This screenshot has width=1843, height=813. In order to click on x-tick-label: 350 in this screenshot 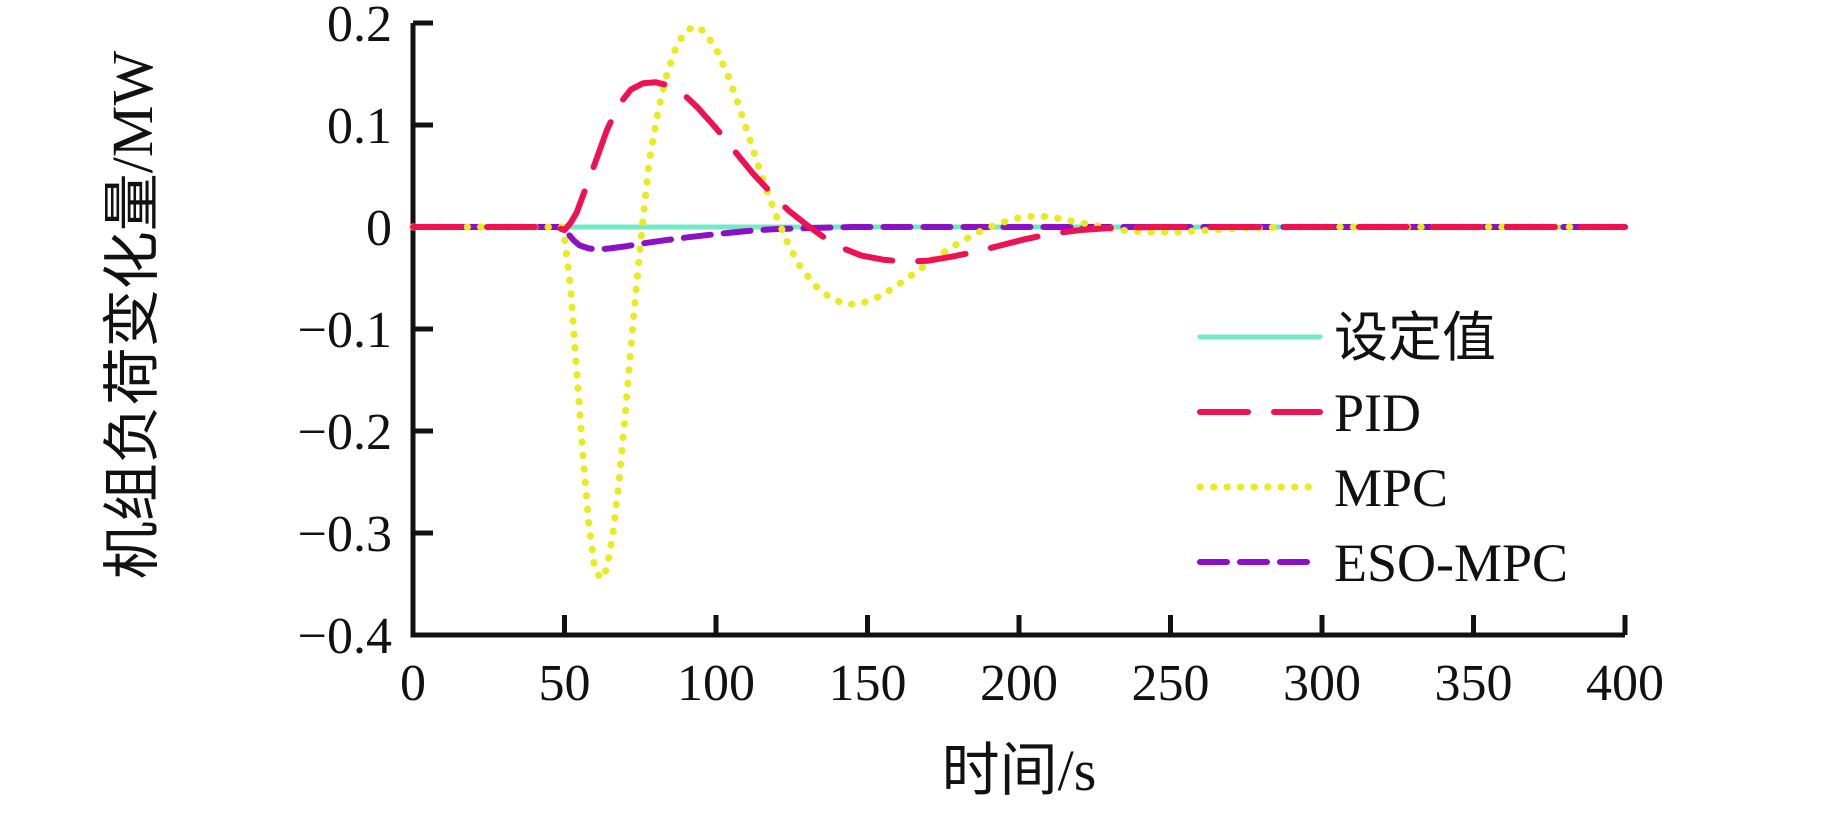, I will do `click(1474, 683)`.